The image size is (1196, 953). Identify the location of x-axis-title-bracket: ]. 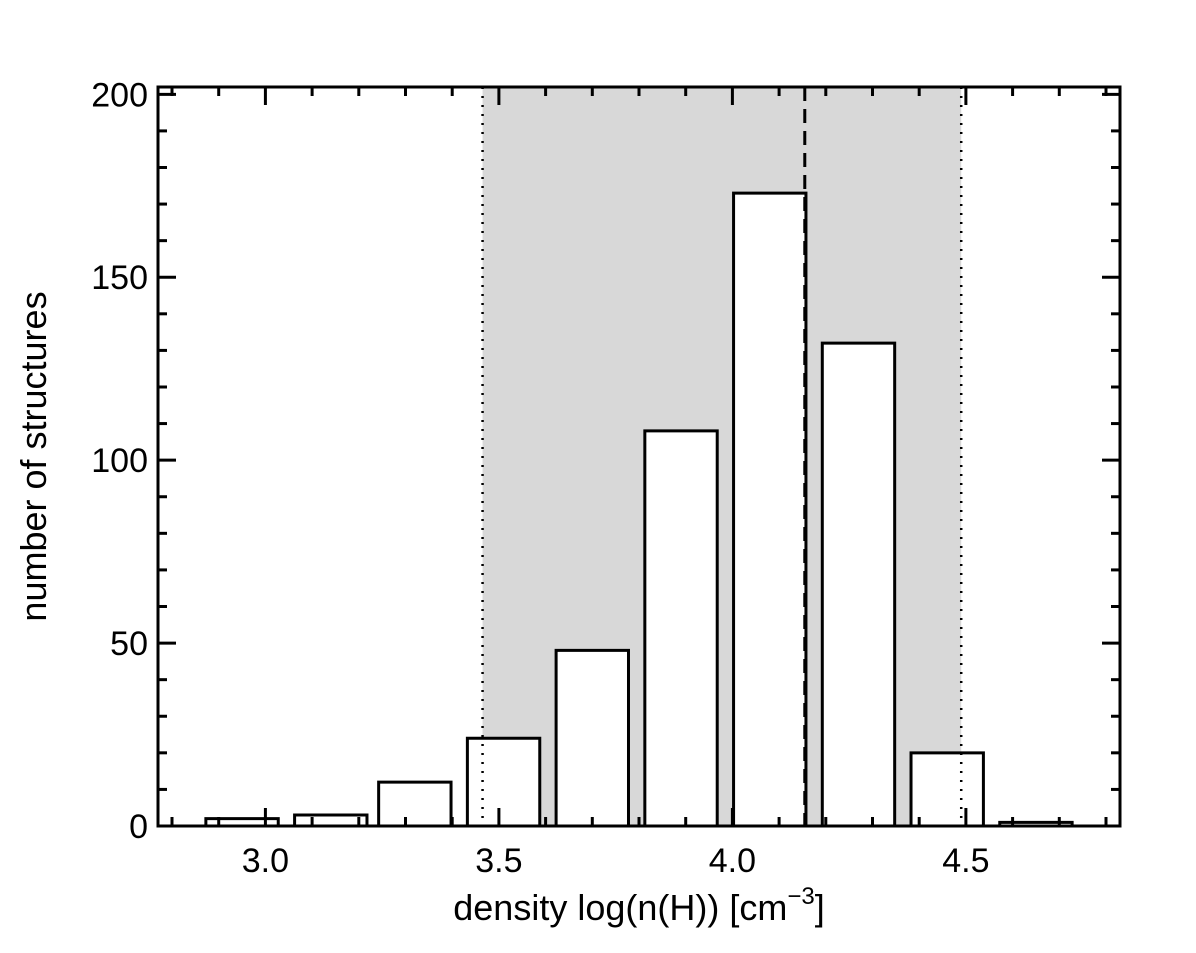
(820, 907).